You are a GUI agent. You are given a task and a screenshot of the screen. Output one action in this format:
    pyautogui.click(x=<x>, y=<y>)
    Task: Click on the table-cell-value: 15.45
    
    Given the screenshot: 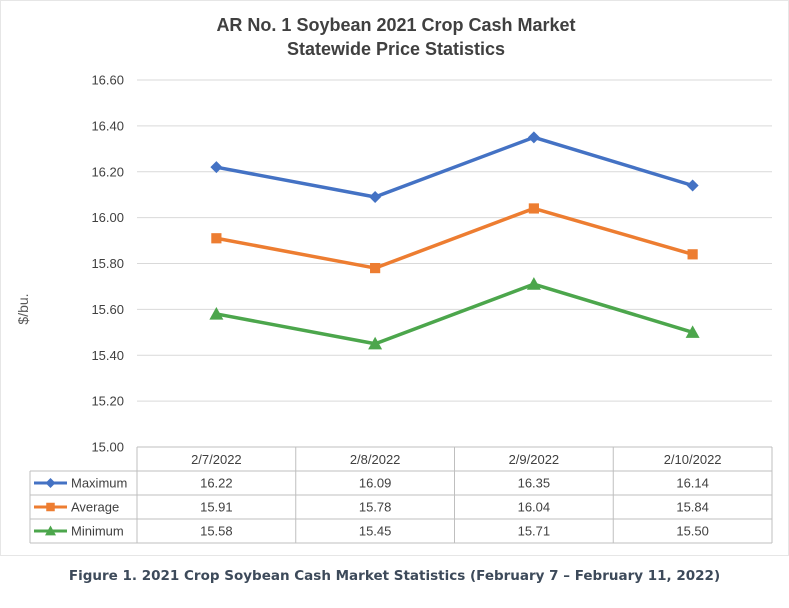 What is the action you would take?
    pyautogui.click(x=375, y=531)
    